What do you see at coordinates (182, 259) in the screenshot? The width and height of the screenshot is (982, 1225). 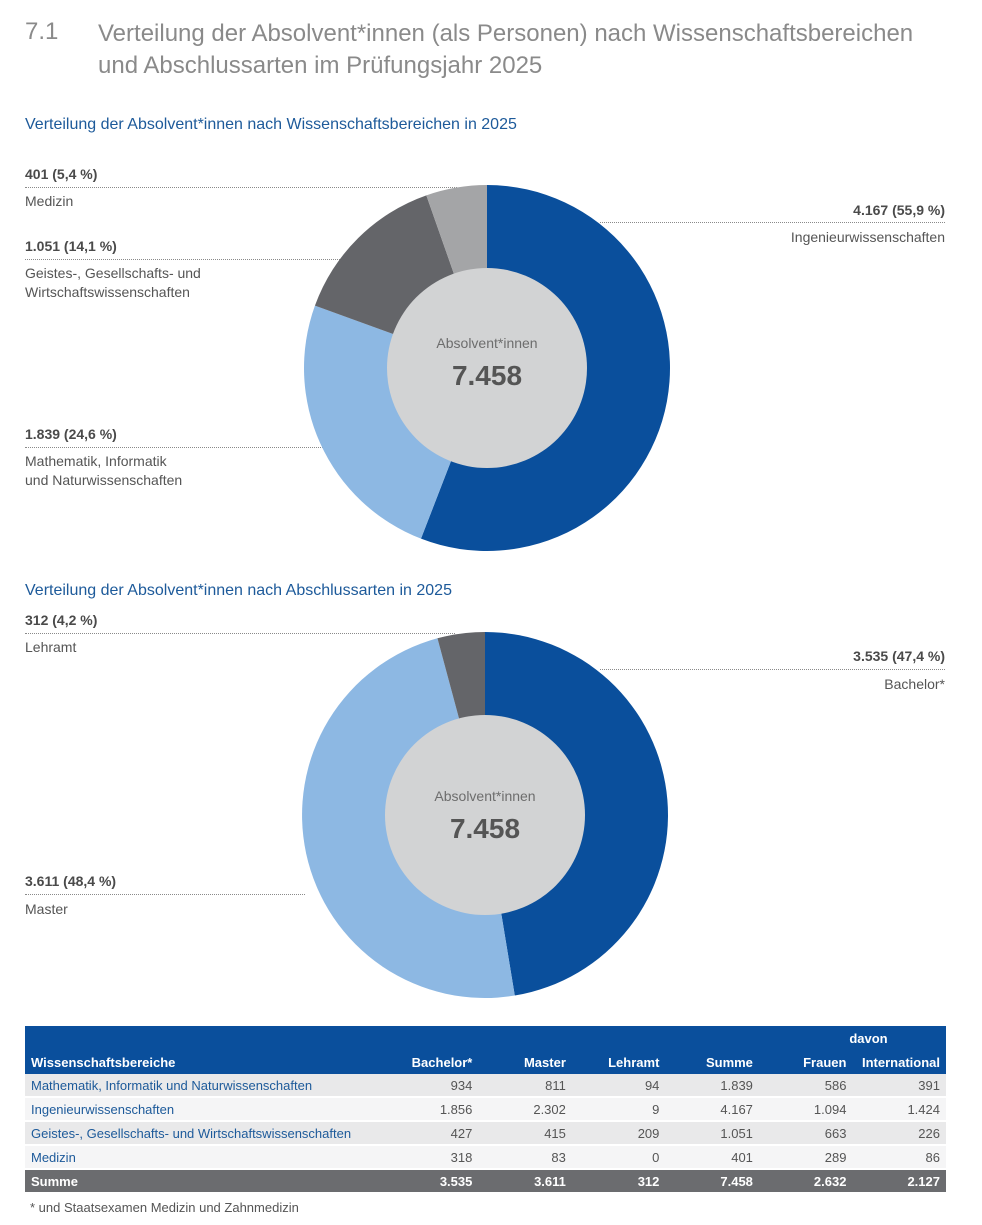 I see `chart1-leader-geistes` at bounding box center [182, 259].